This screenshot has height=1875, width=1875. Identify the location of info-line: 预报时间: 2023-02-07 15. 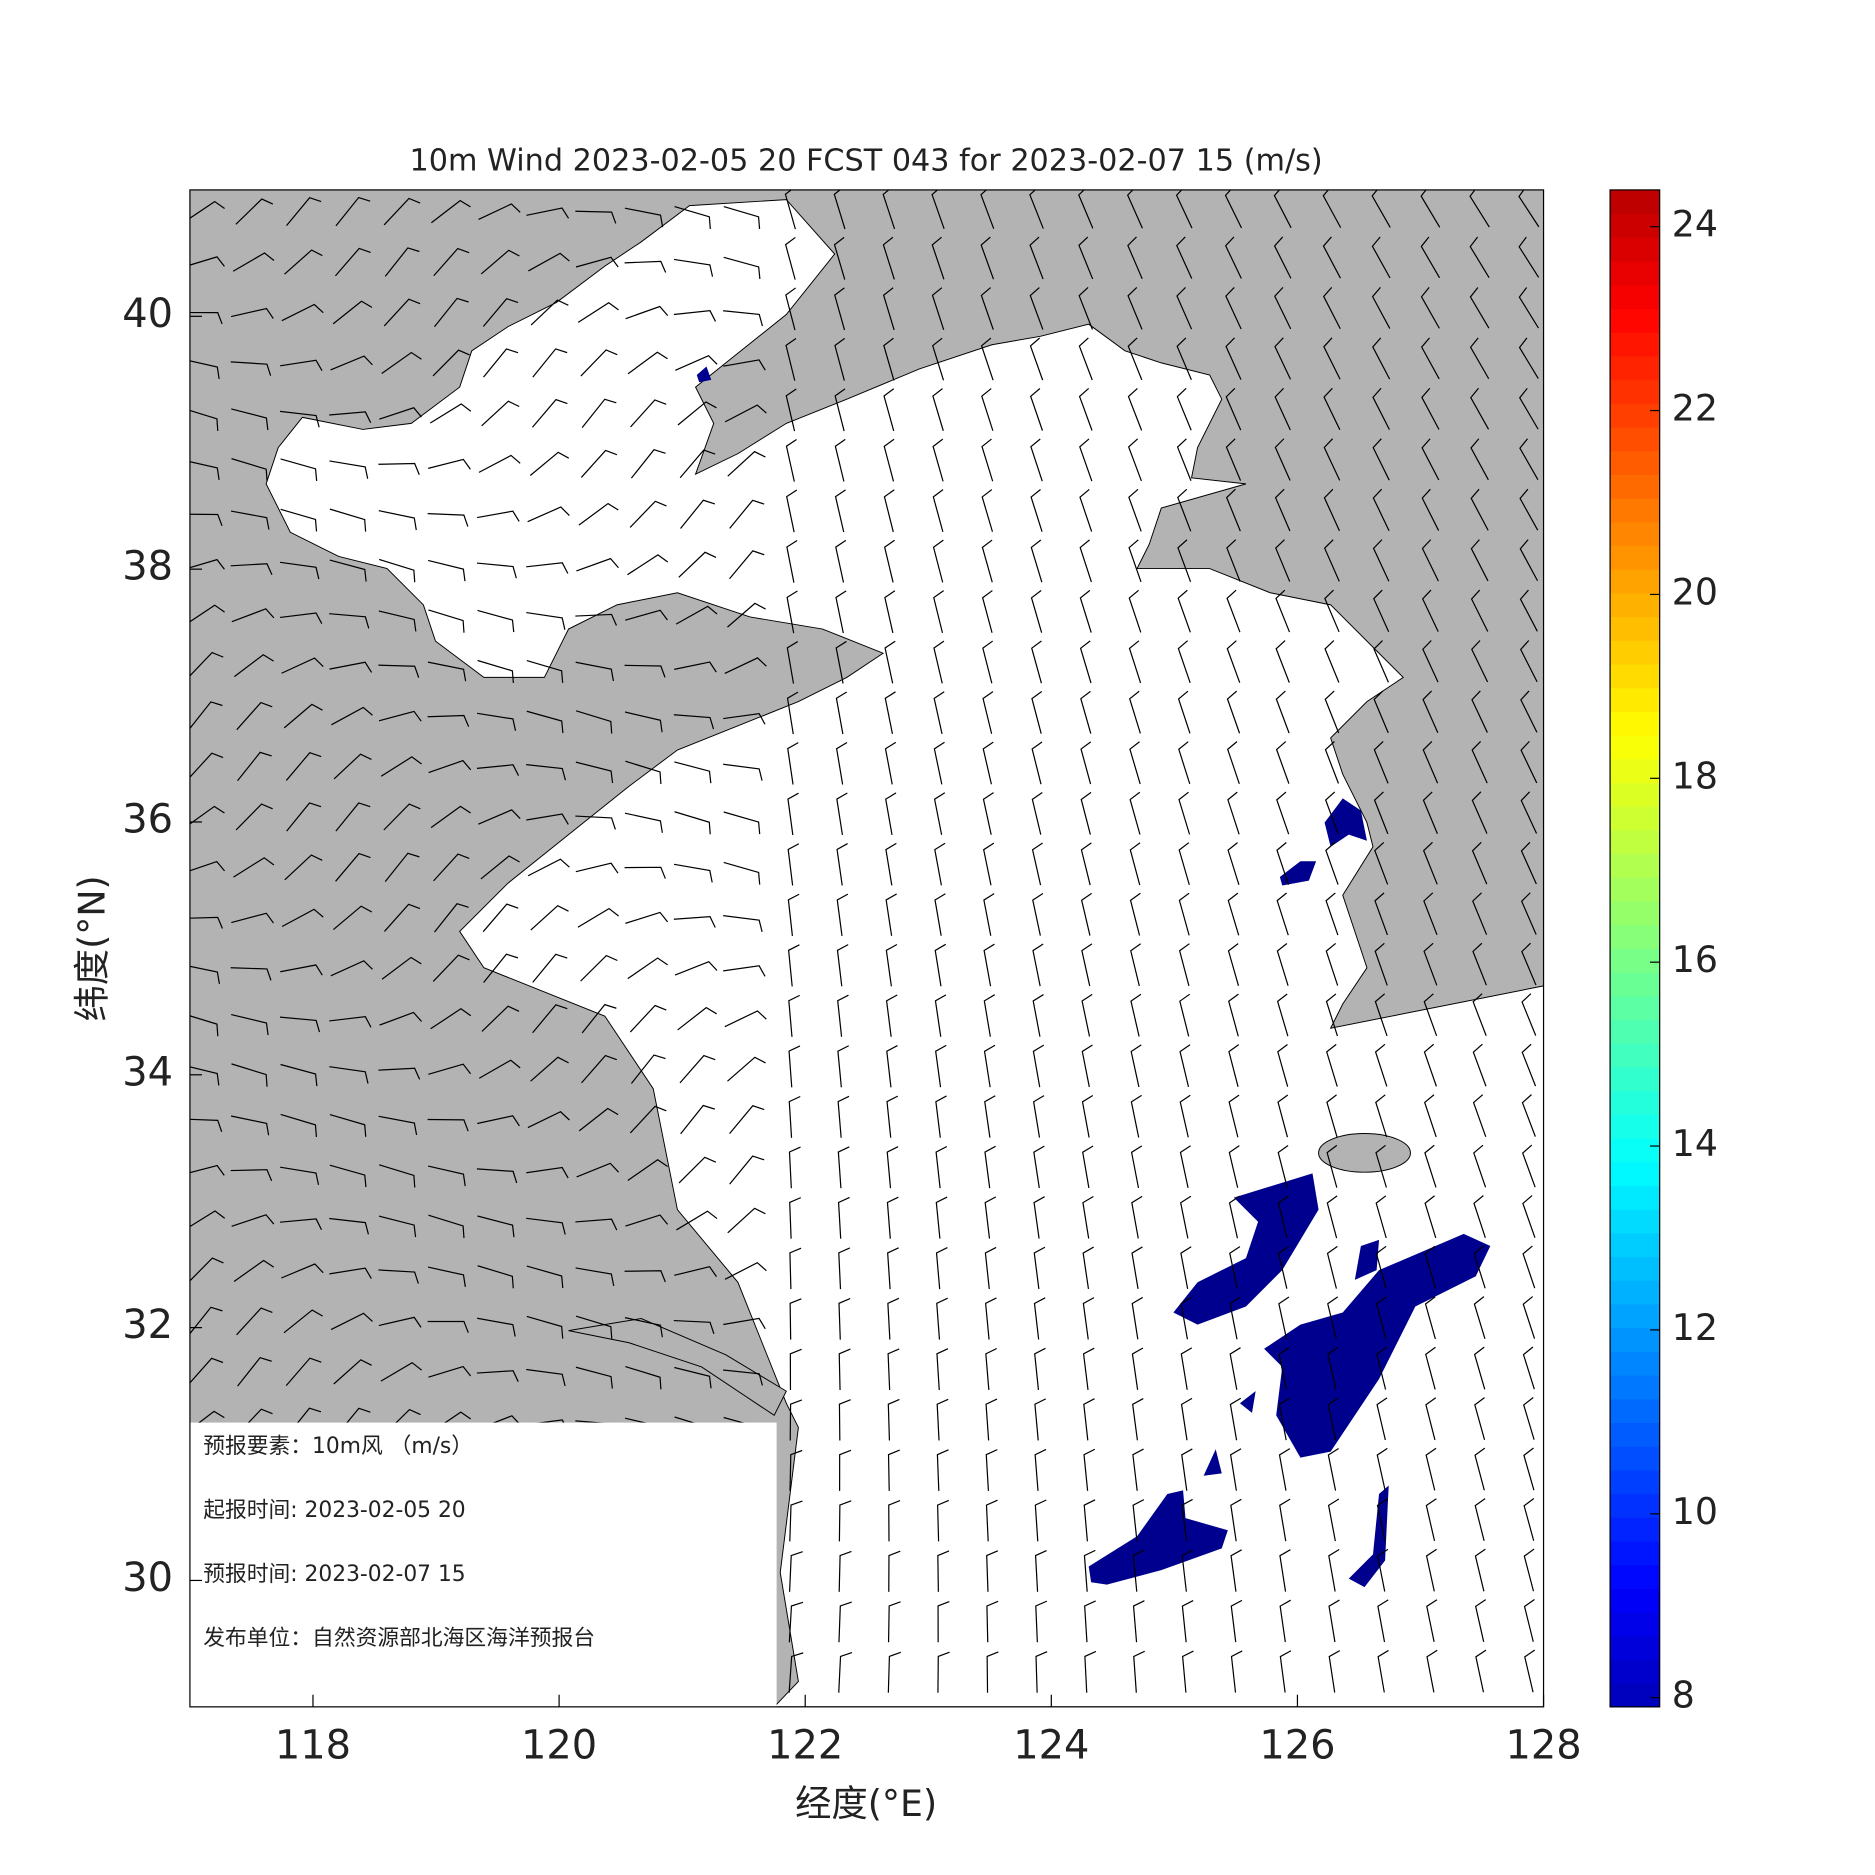
(334, 1574).